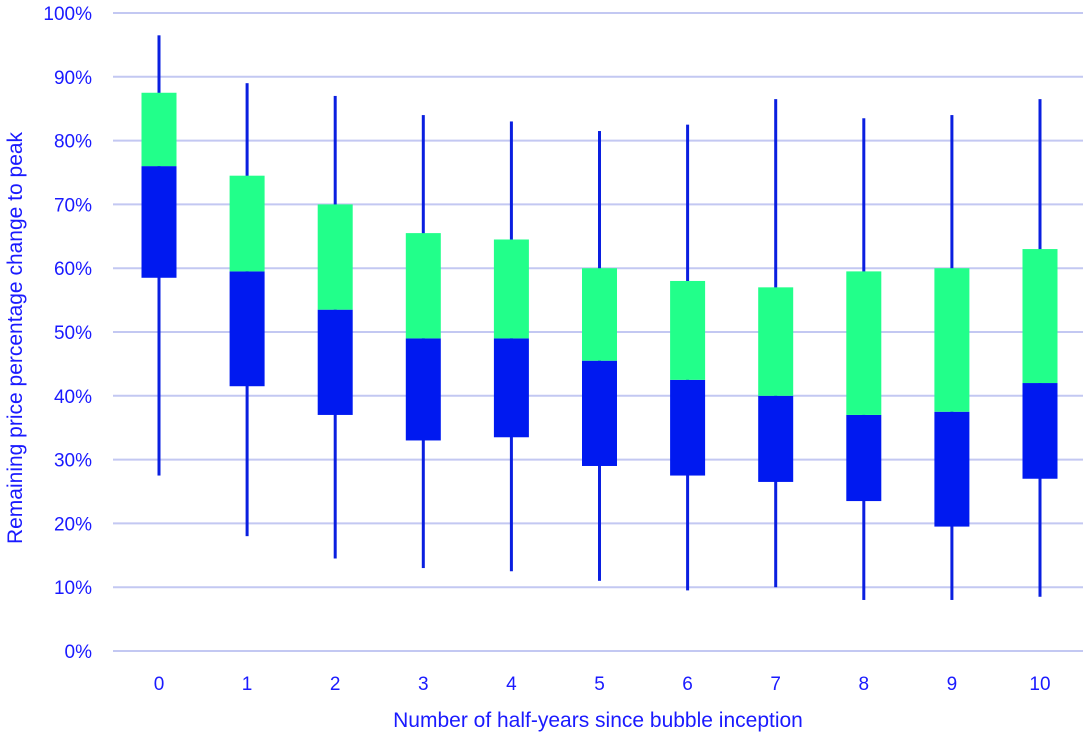 The image size is (1083, 734). What do you see at coordinates (73, 588) in the screenshot?
I see `y-tick-label: 10%` at bounding box center [73, 588].